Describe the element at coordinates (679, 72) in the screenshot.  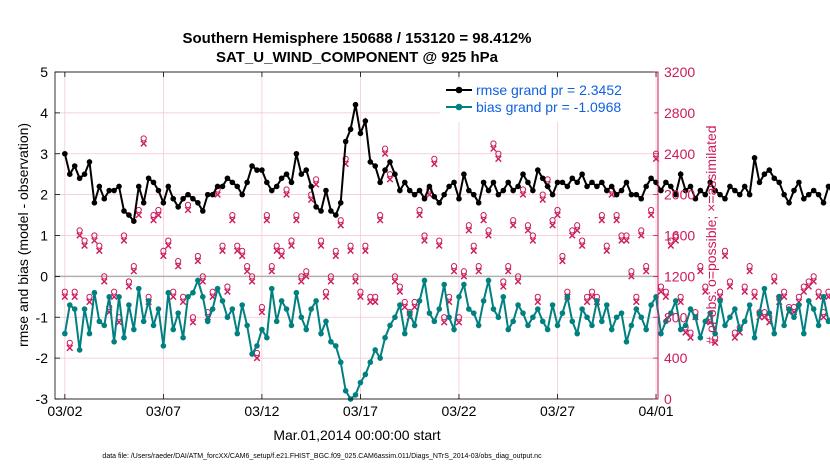
I see `right-tick-label: 3200` at that location.